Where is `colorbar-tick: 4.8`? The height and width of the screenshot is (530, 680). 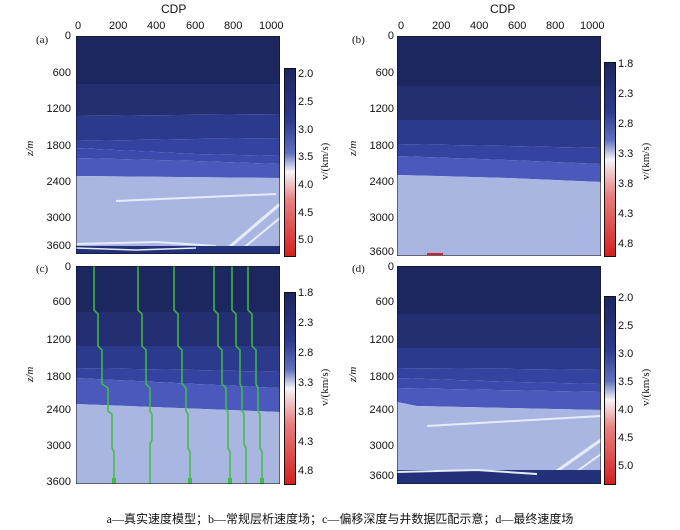
colorbar-tick: 4.8 is located at coordinates (626, 244).